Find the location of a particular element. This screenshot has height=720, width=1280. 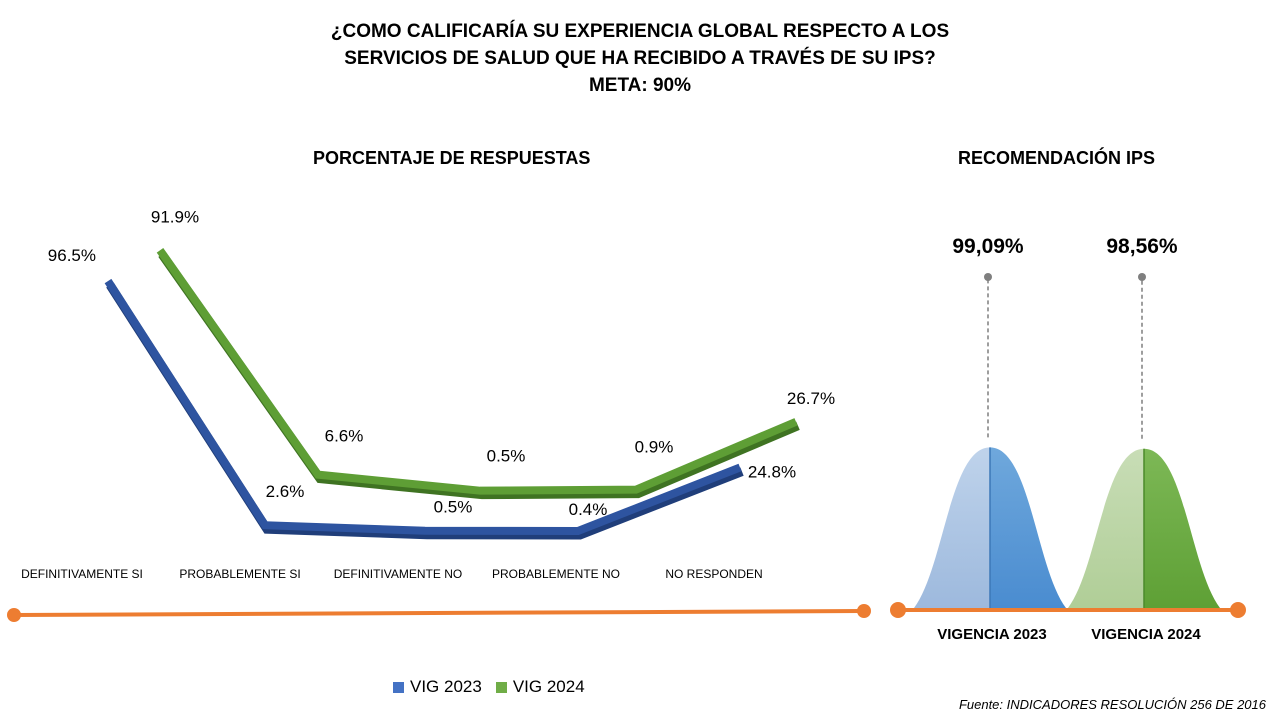

x-tick-label: DEFINITIVAMENTE SI is located at coordinates (82, 574).